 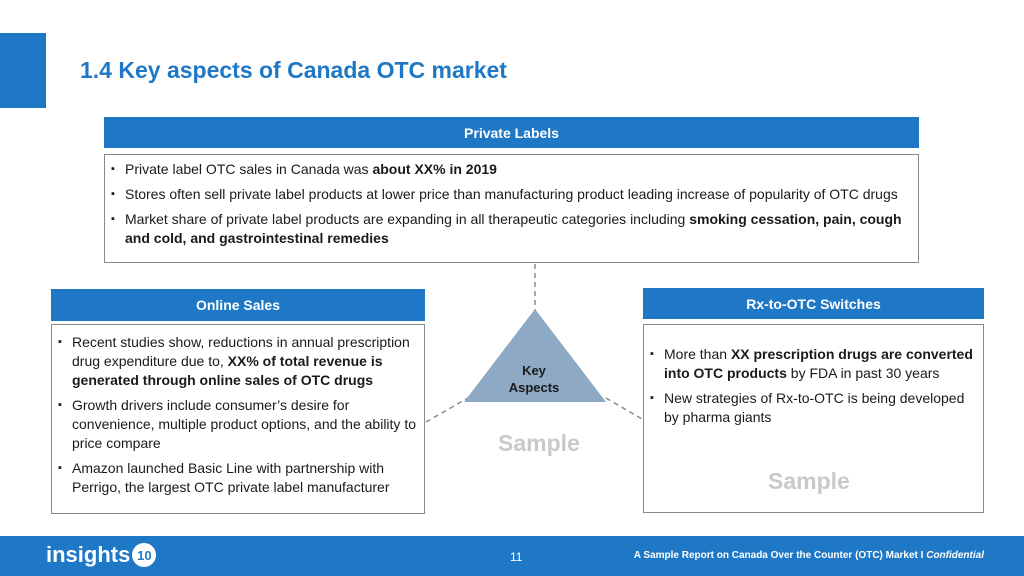 I want to click on sample-watermark-right: Sample, so click(x=809, y=481).